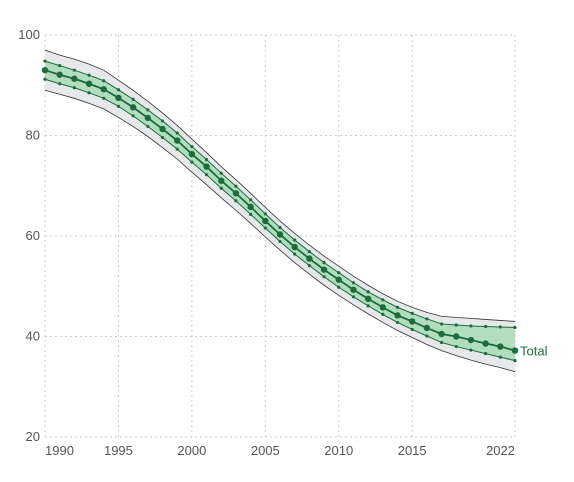 The image size is (574, 482). Describe the element at coordinates (33, 135) in the screenshot. I see `y-tick-label: 80` at that location.